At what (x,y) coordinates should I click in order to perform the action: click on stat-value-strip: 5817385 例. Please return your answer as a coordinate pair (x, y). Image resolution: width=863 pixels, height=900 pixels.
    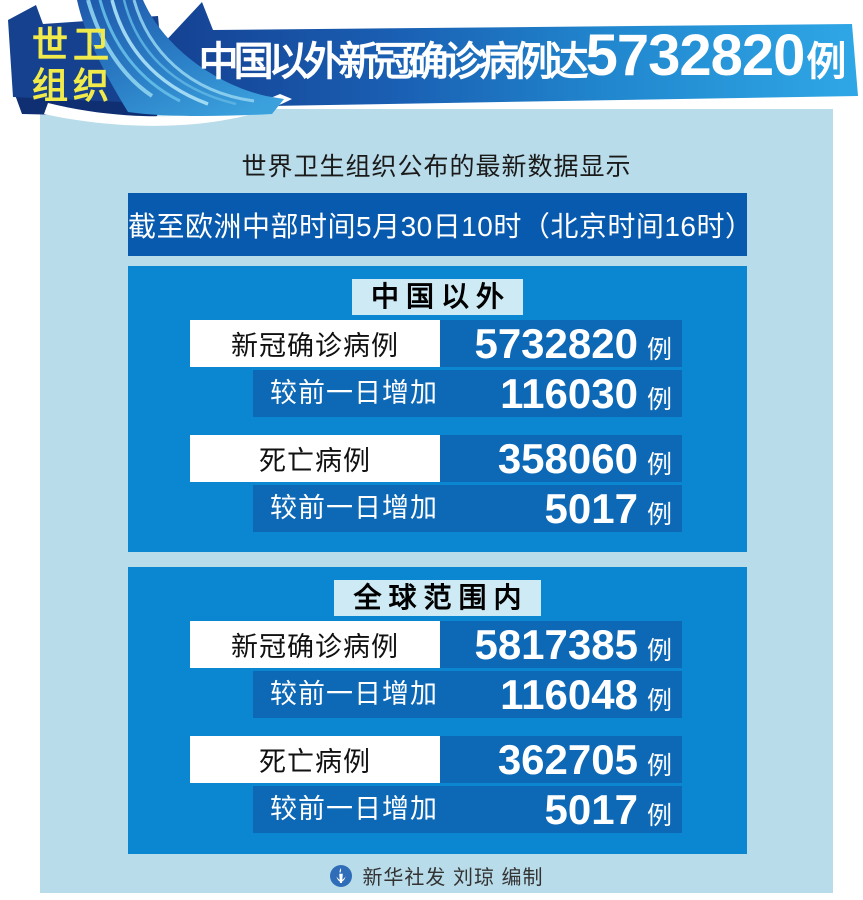
    Looking at the image, I should click on (561, 644).